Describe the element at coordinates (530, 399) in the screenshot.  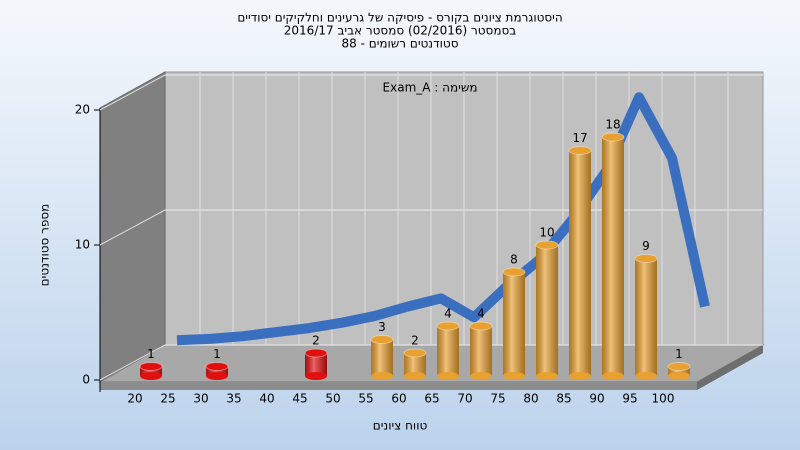
I see `x-tick-label: 80` at that location.